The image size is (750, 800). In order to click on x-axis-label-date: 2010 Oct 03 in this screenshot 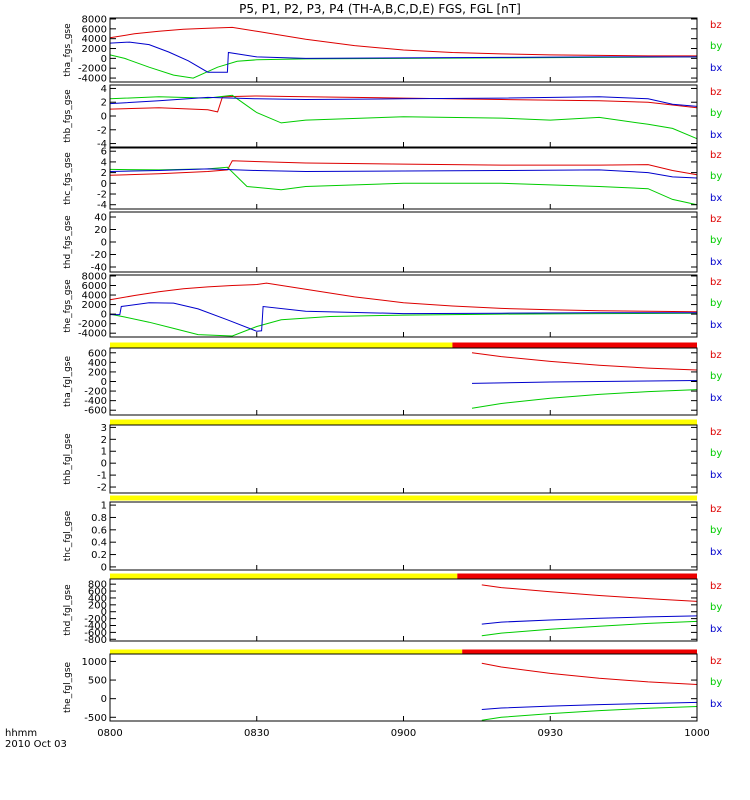, I will do `click(36, 744)`.